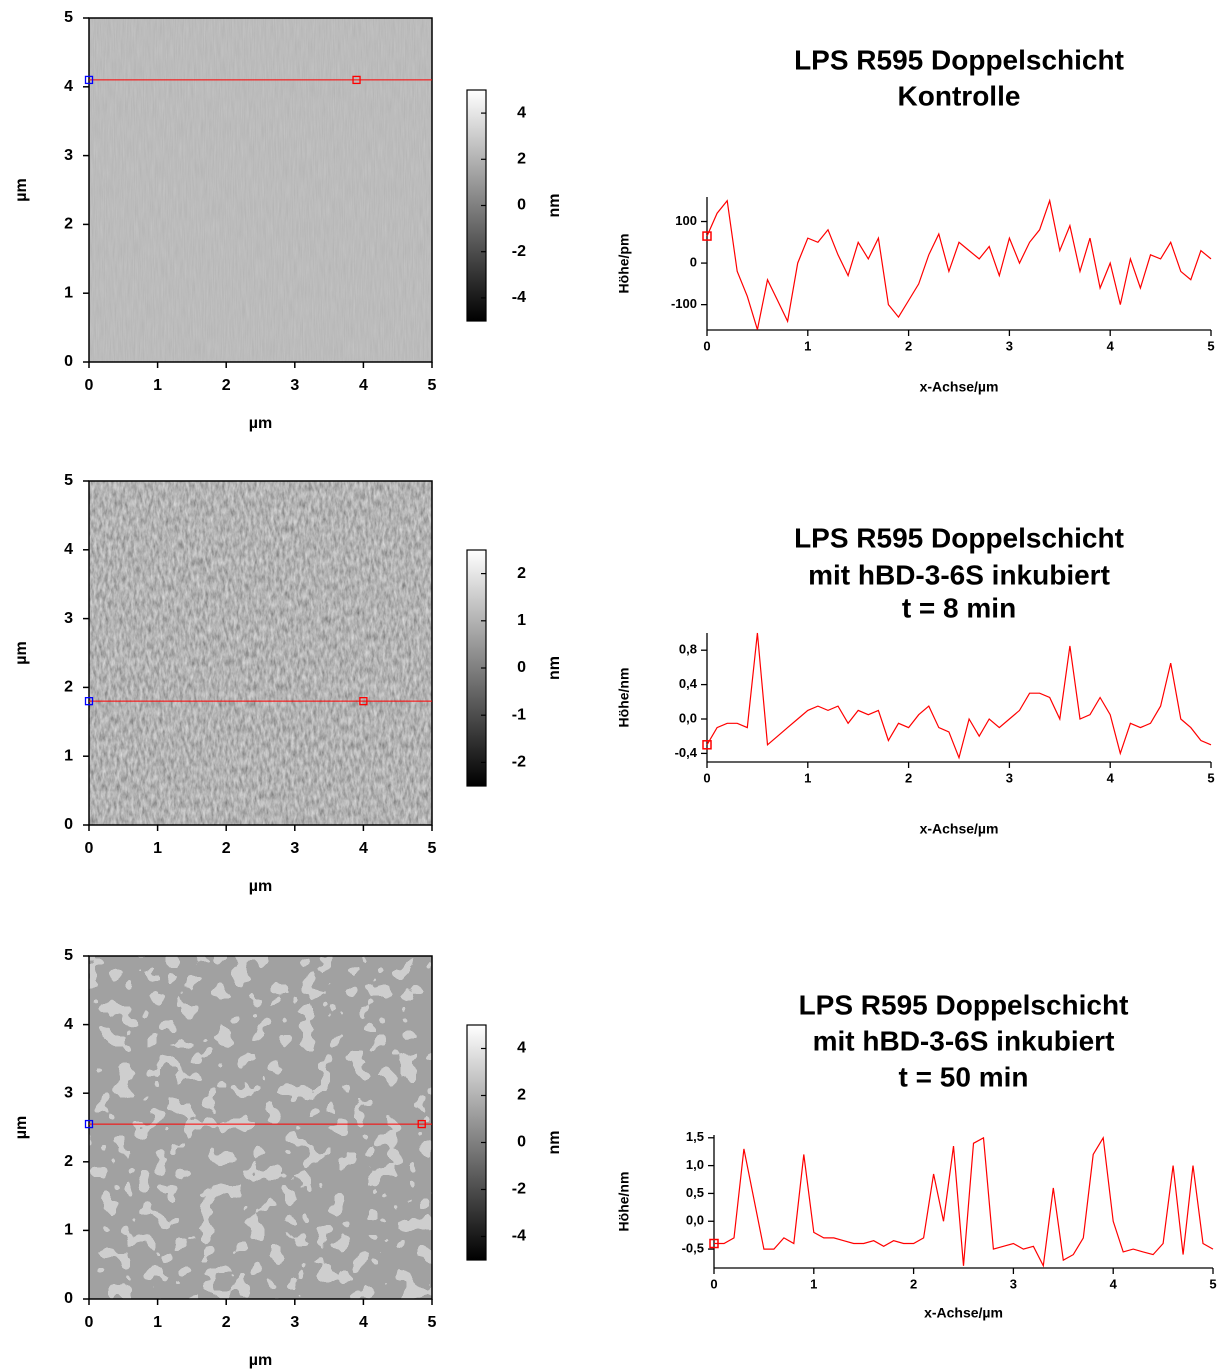 Image resolution: width=1226 pixels, height=1371 pixels. Describe the element at coordinates (959, 95) in the screenshot. I see `chart-title: Kontrolle` at that location.